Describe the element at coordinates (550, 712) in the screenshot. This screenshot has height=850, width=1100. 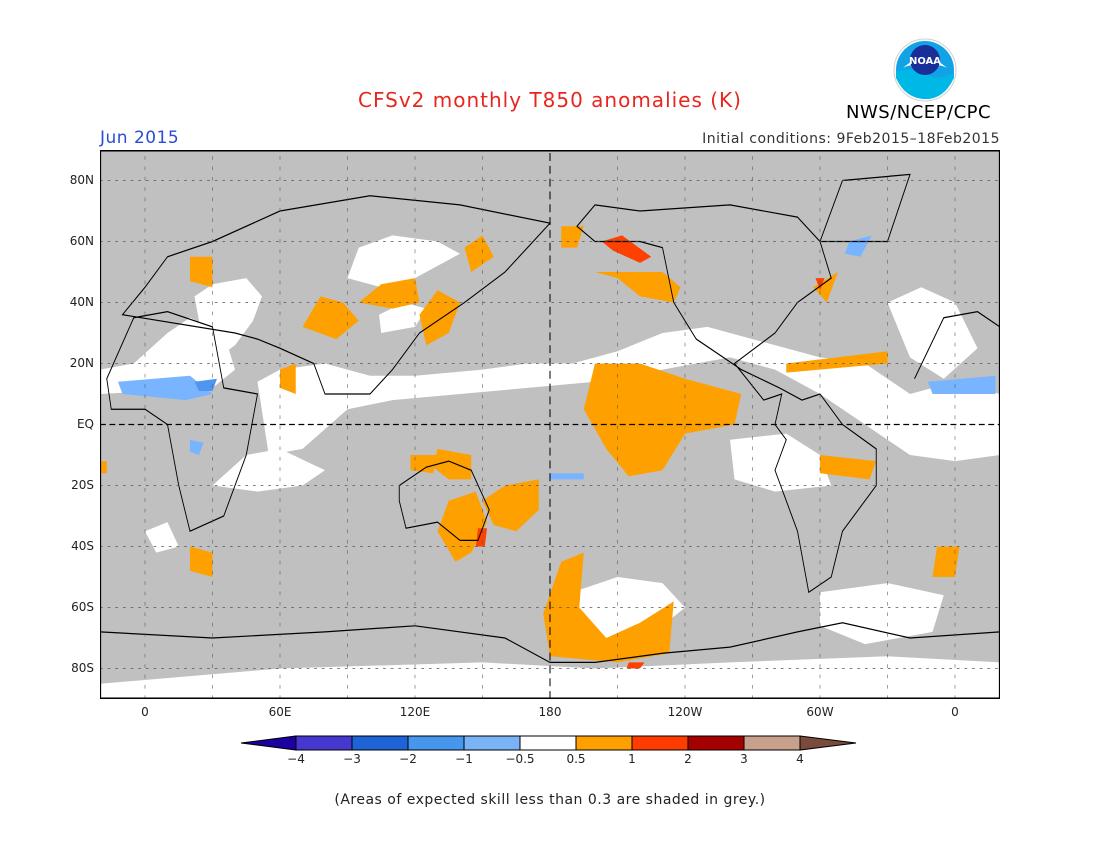
I see `lon-tick-label: 180` at that location.